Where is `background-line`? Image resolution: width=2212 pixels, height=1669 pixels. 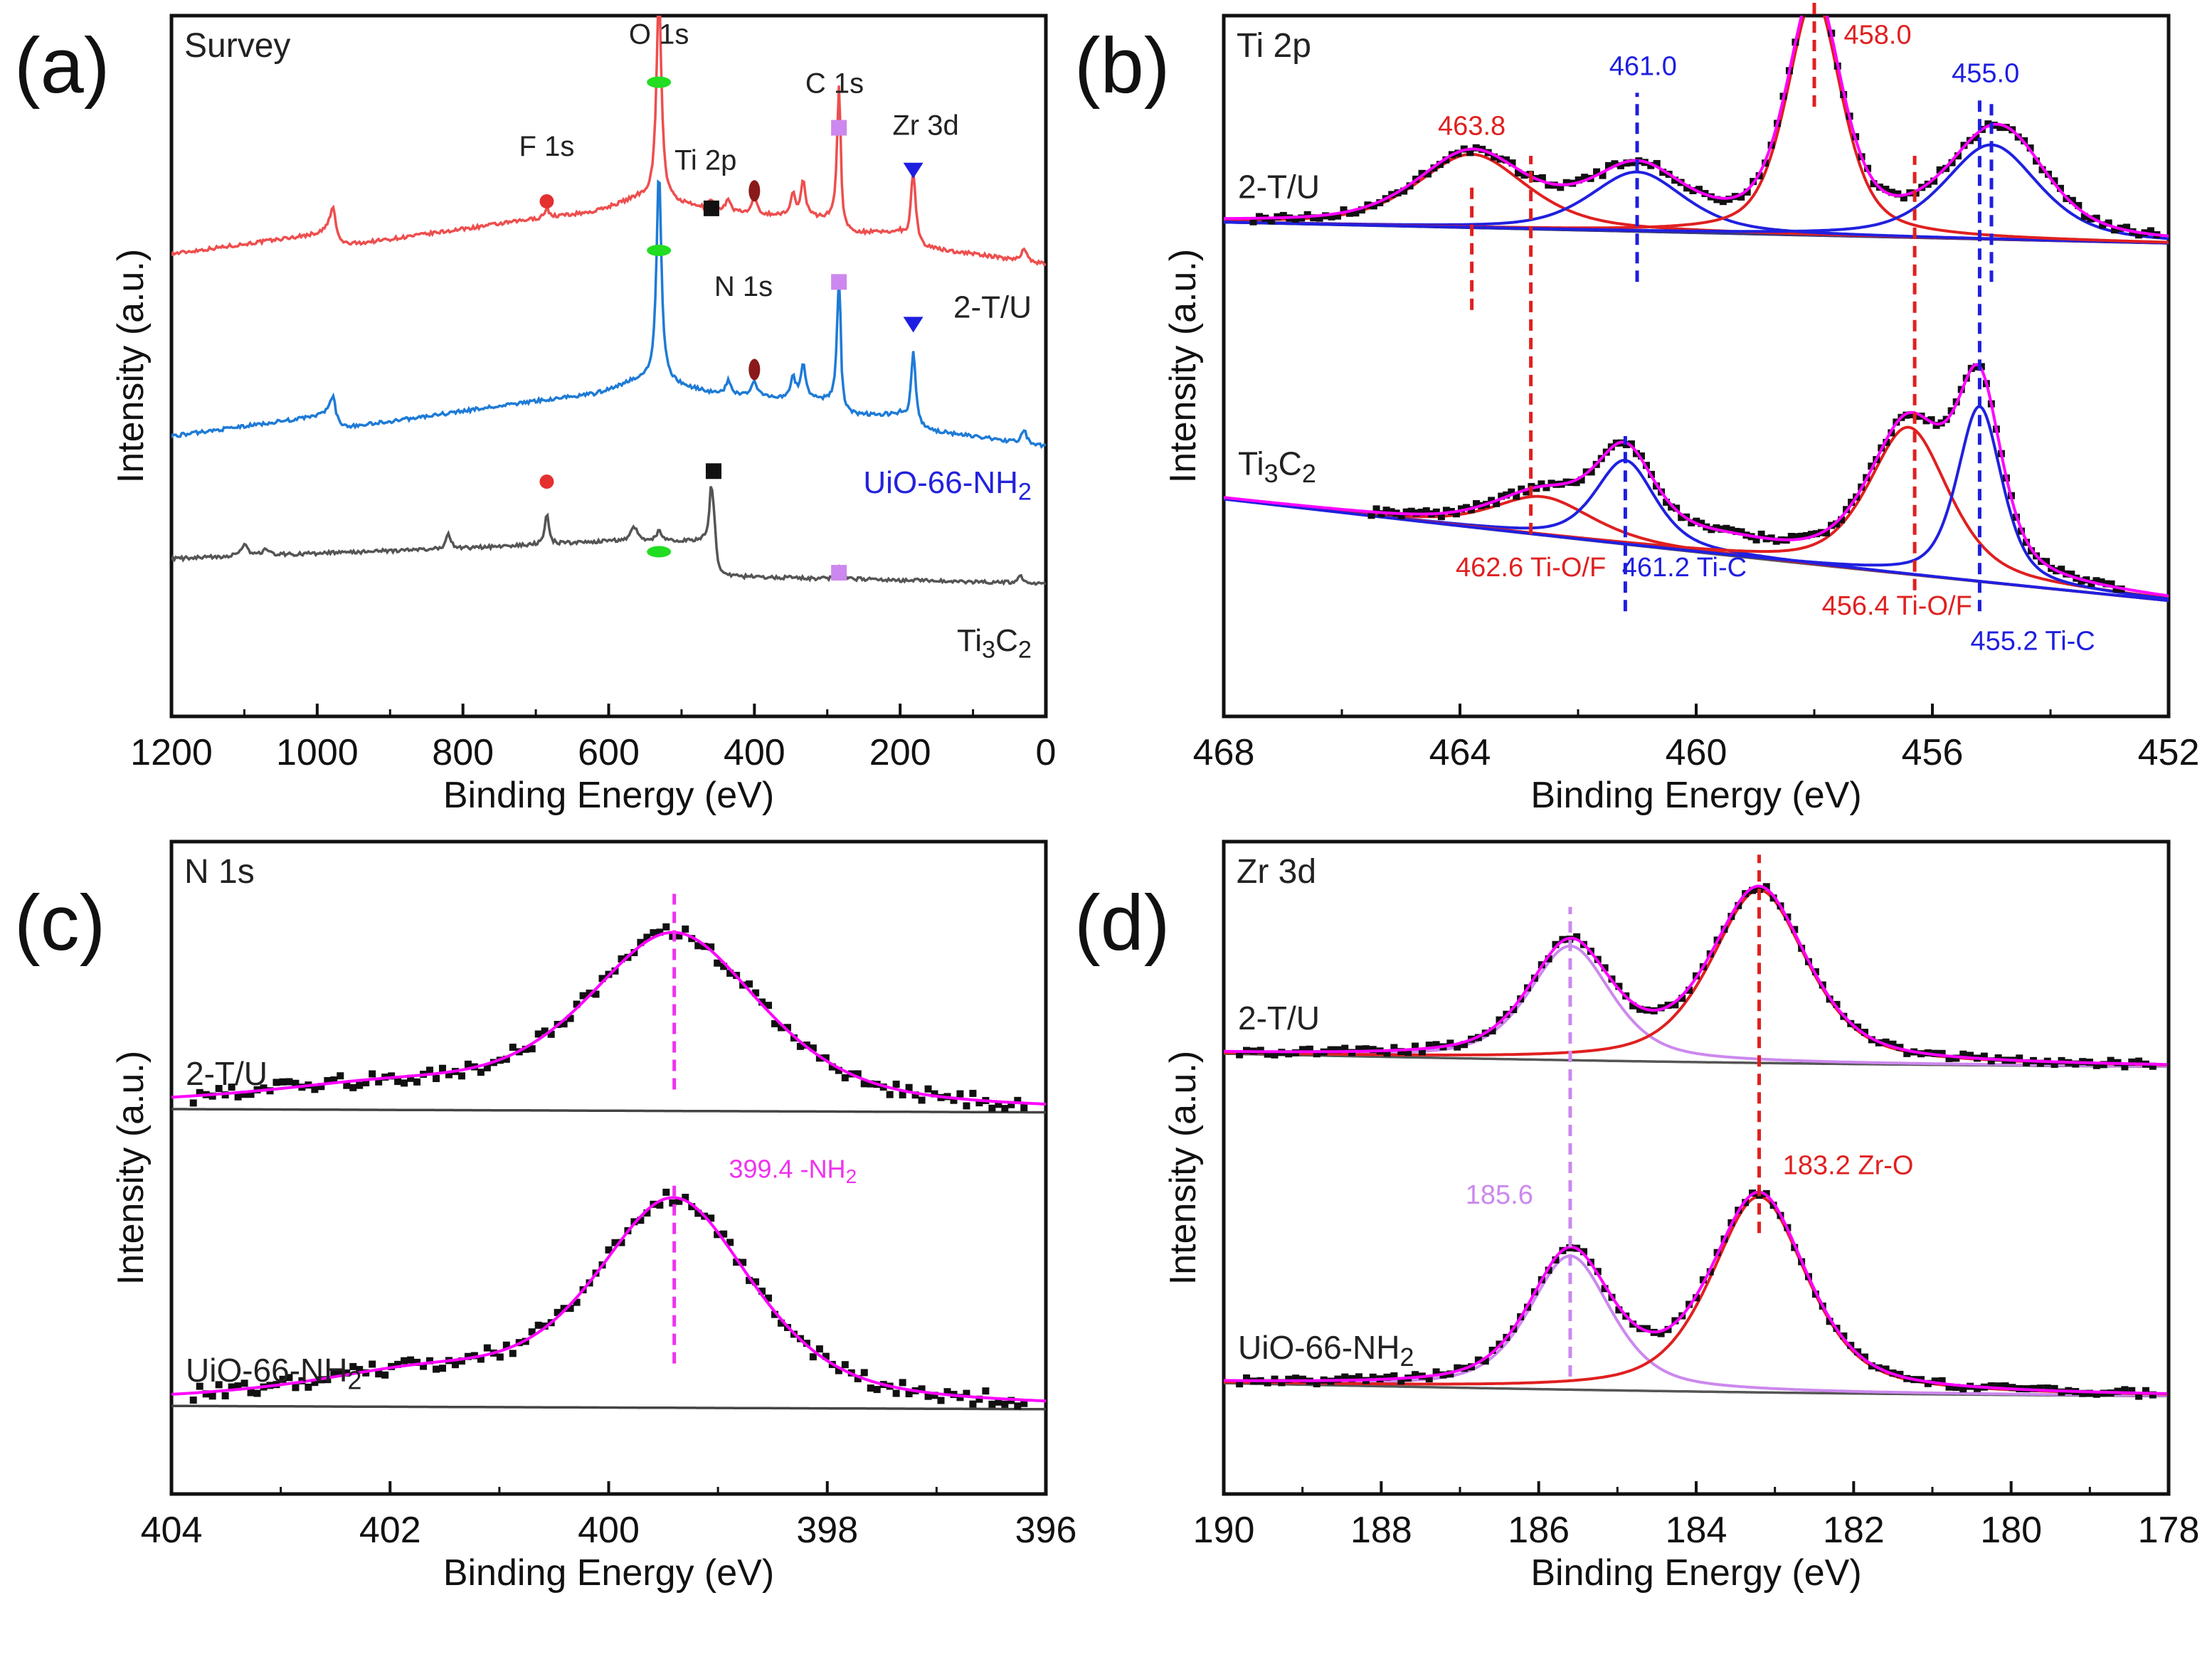 background-line is located at coordinates (608, 1111).